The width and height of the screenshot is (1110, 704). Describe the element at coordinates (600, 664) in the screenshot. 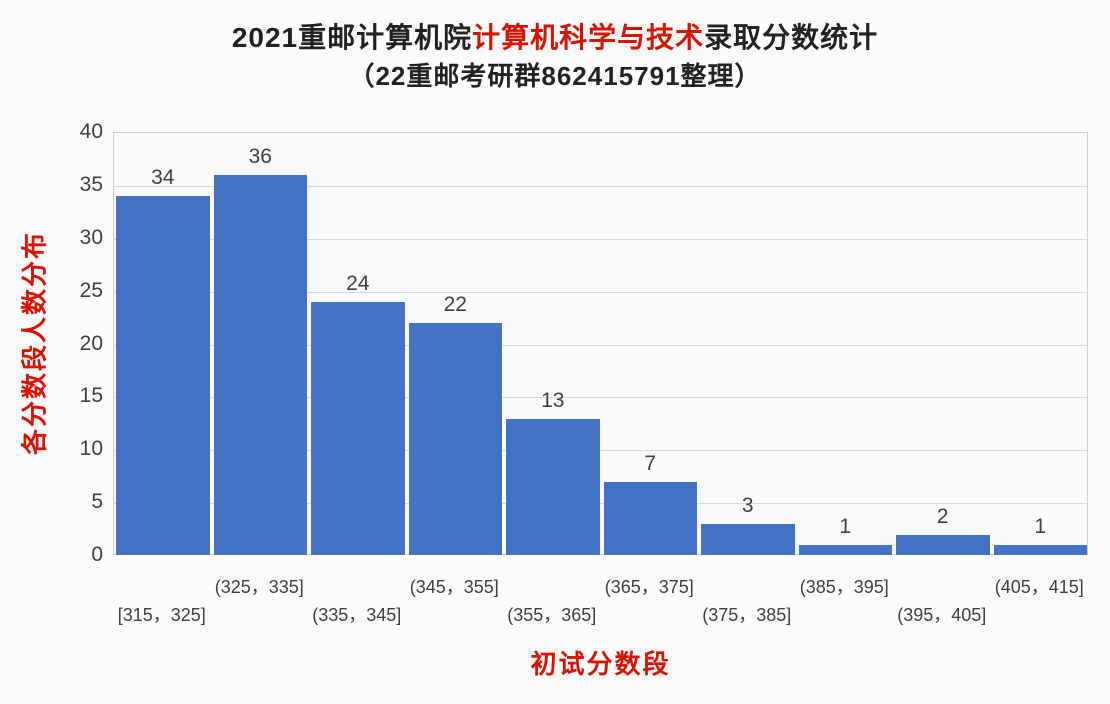

I see `x-axis-title: 初试分数段` at that location.